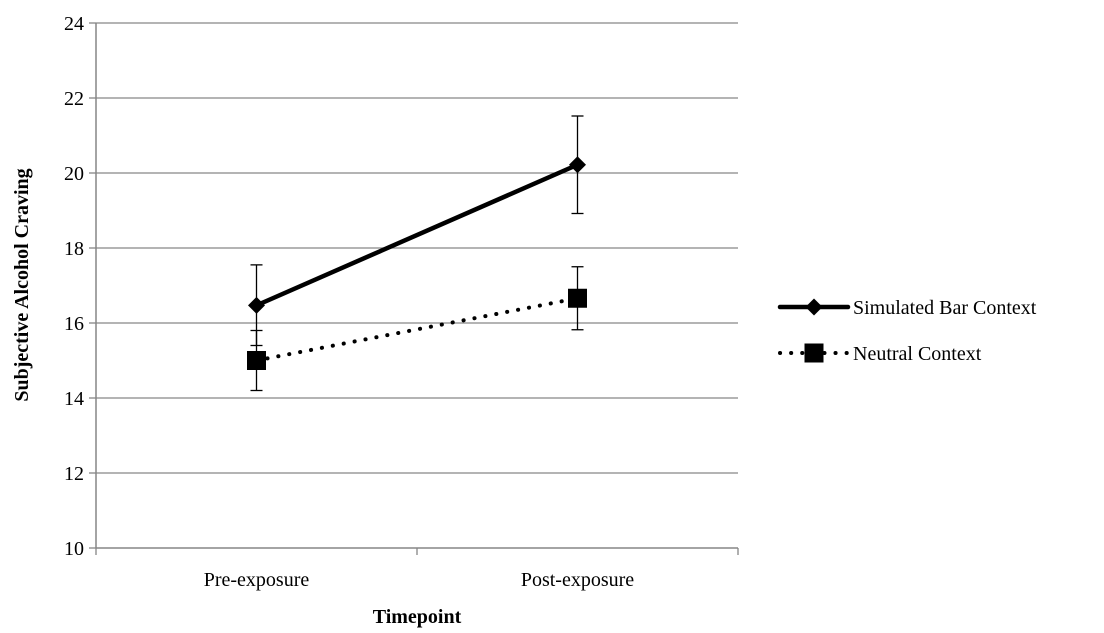  I want to click on series-group, so click(417, 253).